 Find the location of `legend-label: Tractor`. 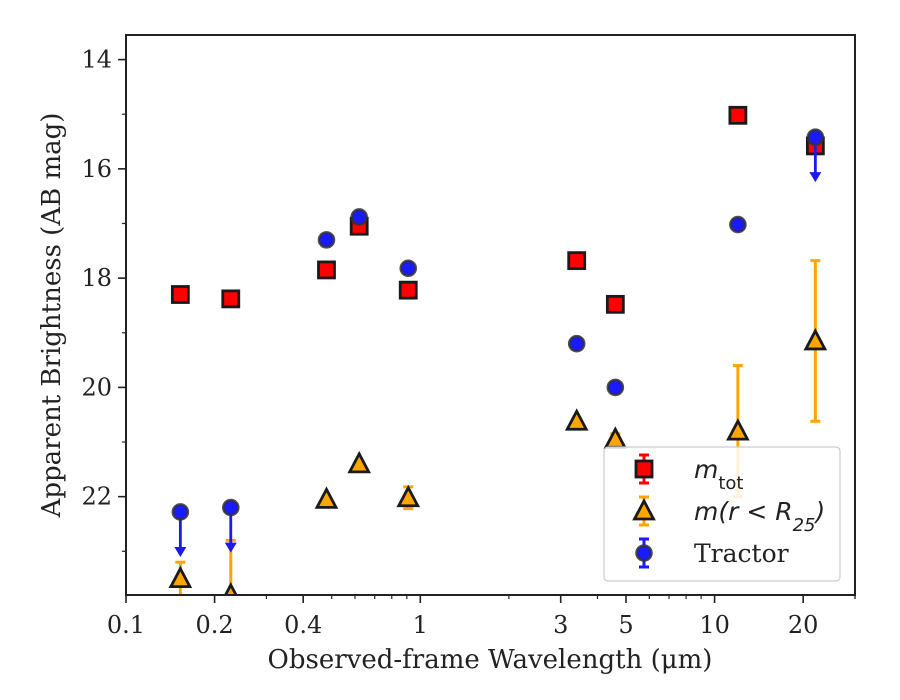

legend-label: Tractor is located at coordinates (741, 553).